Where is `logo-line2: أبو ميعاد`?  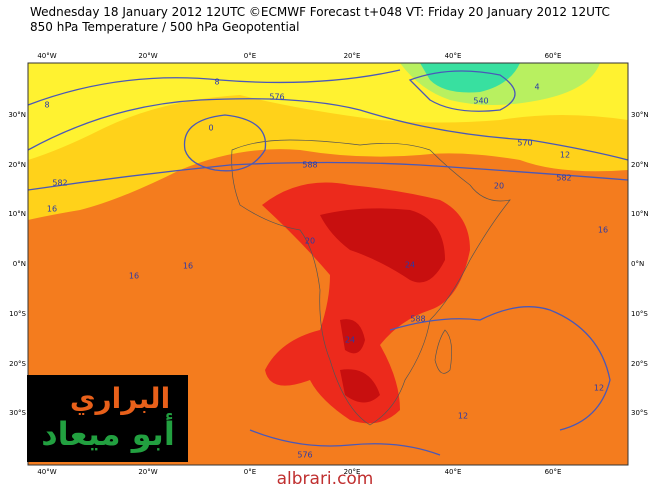 logo-line2: أبو ميعاد is located at coordinates (108, 433).